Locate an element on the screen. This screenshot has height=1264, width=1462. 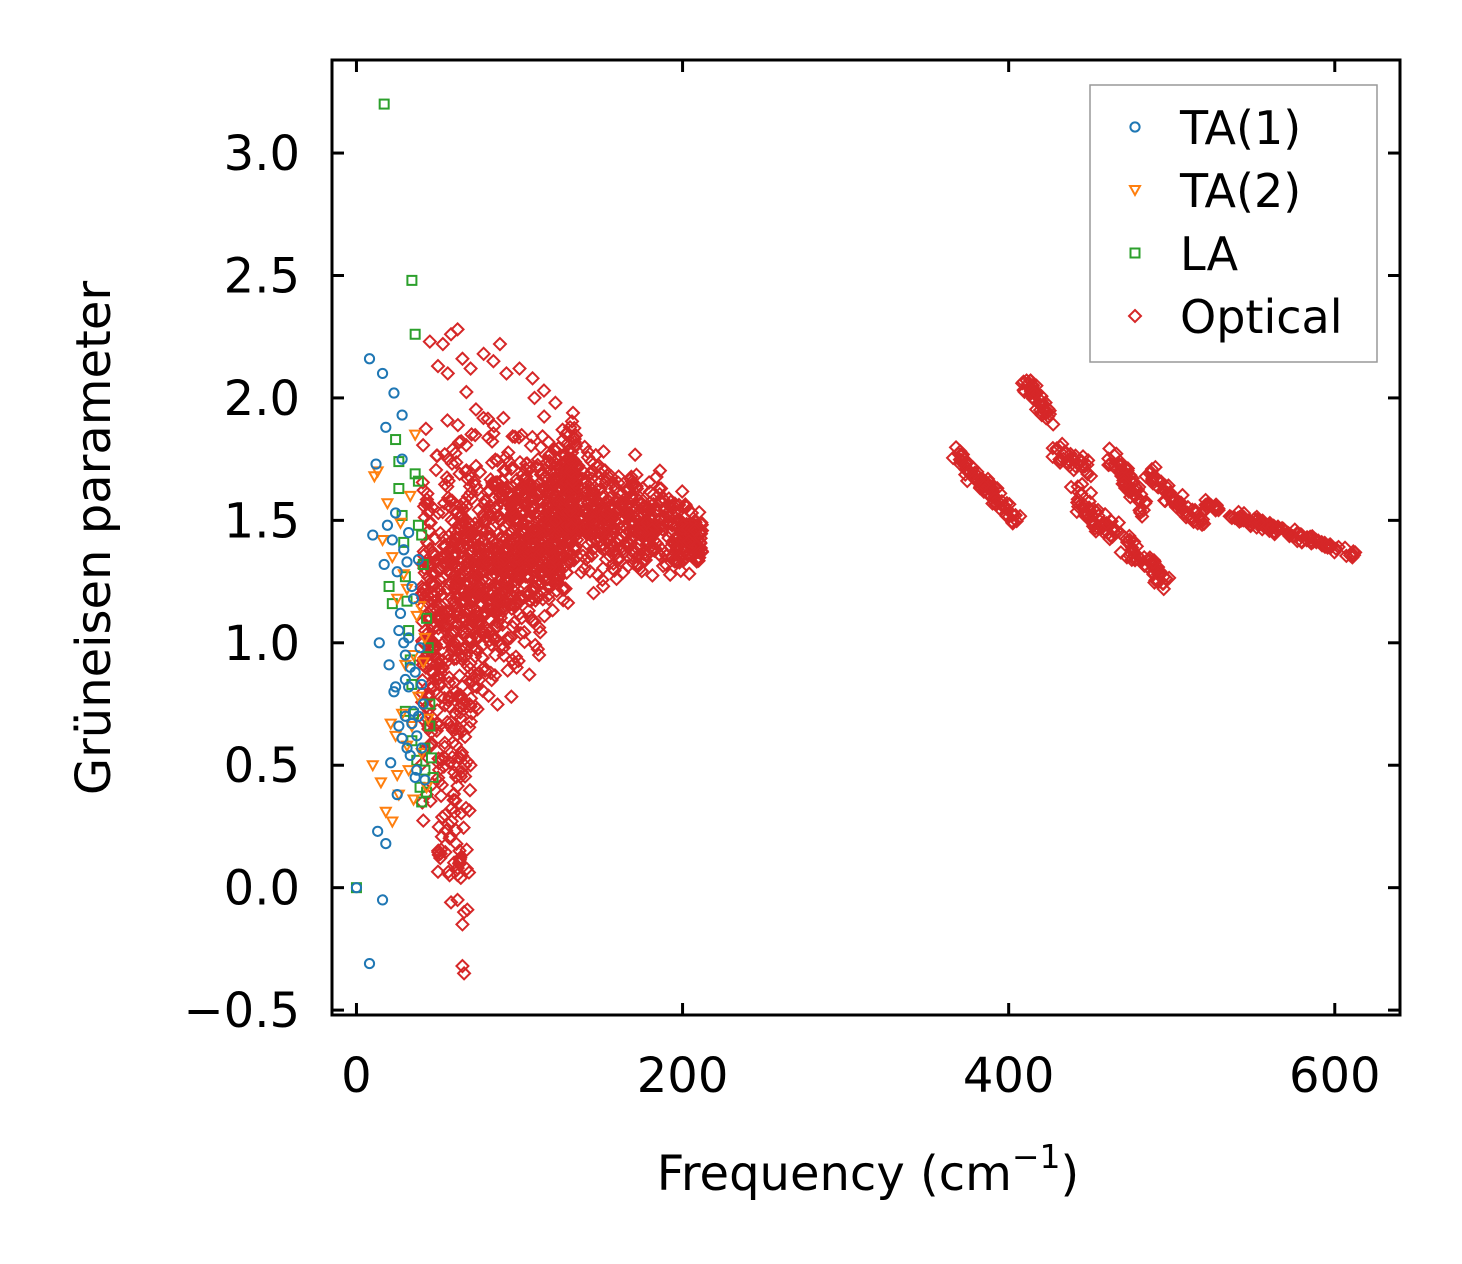
legend-item: LA is located at coordinates (1184, 254).